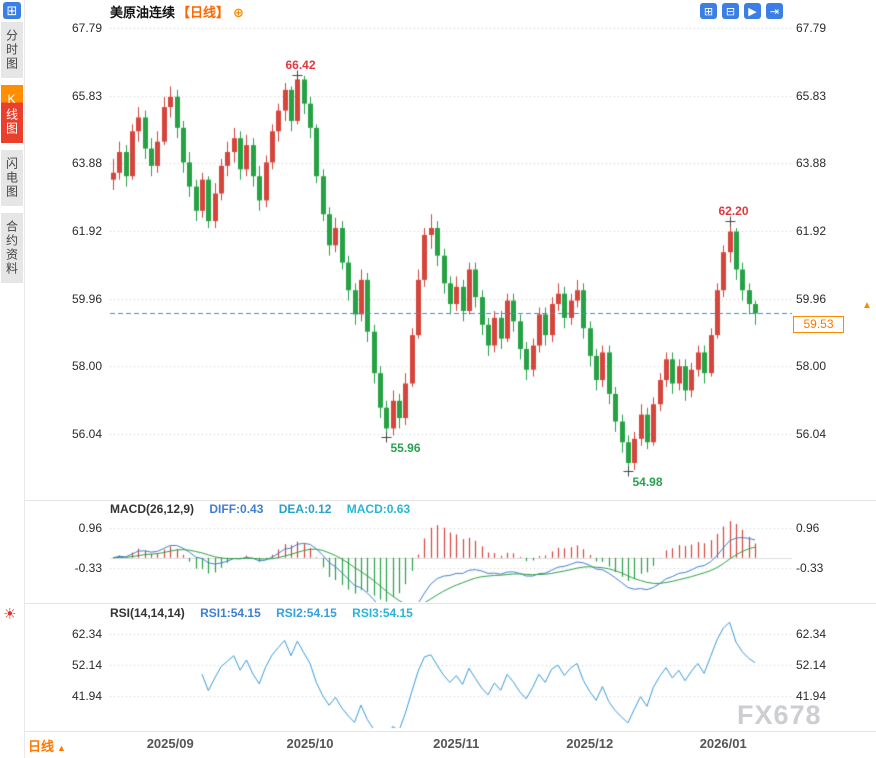 The width and height of the screenshot is (876, 758). I want to click on sidebar-item-label: 闪电图, so click(11, 178).